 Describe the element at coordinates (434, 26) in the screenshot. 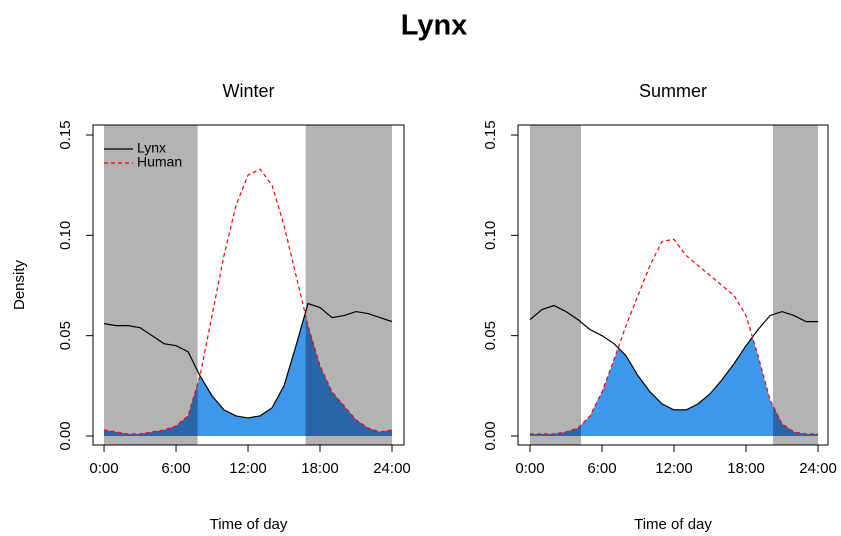

I see `figure-title: Lynx` at that location.